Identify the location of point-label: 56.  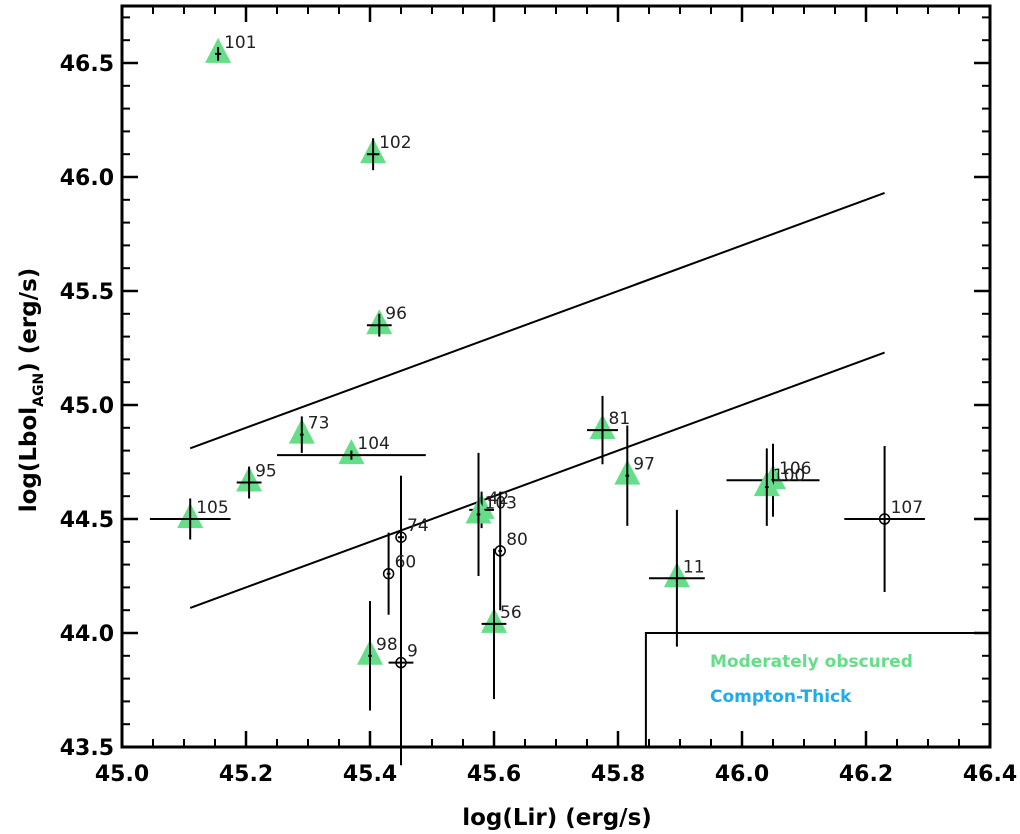
(511, 613).